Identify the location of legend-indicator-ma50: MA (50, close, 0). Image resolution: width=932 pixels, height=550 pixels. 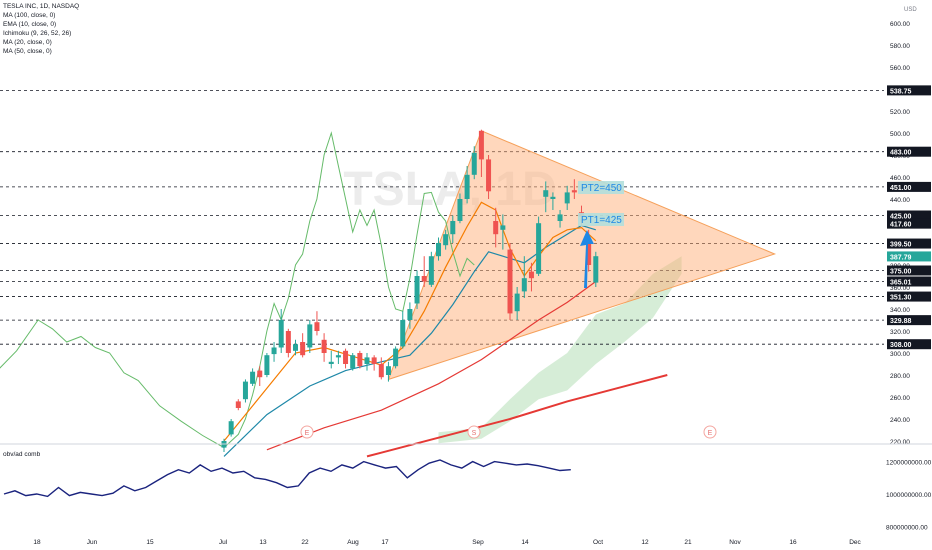
(27, 51).